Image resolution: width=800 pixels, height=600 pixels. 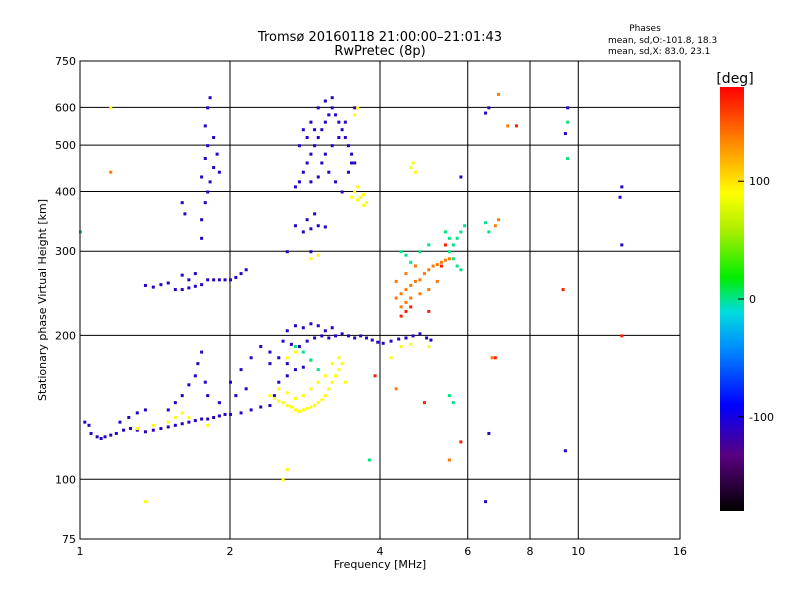 I want to click on chart-subtitle: RwPretec (8p), so click(x=379, y=51).